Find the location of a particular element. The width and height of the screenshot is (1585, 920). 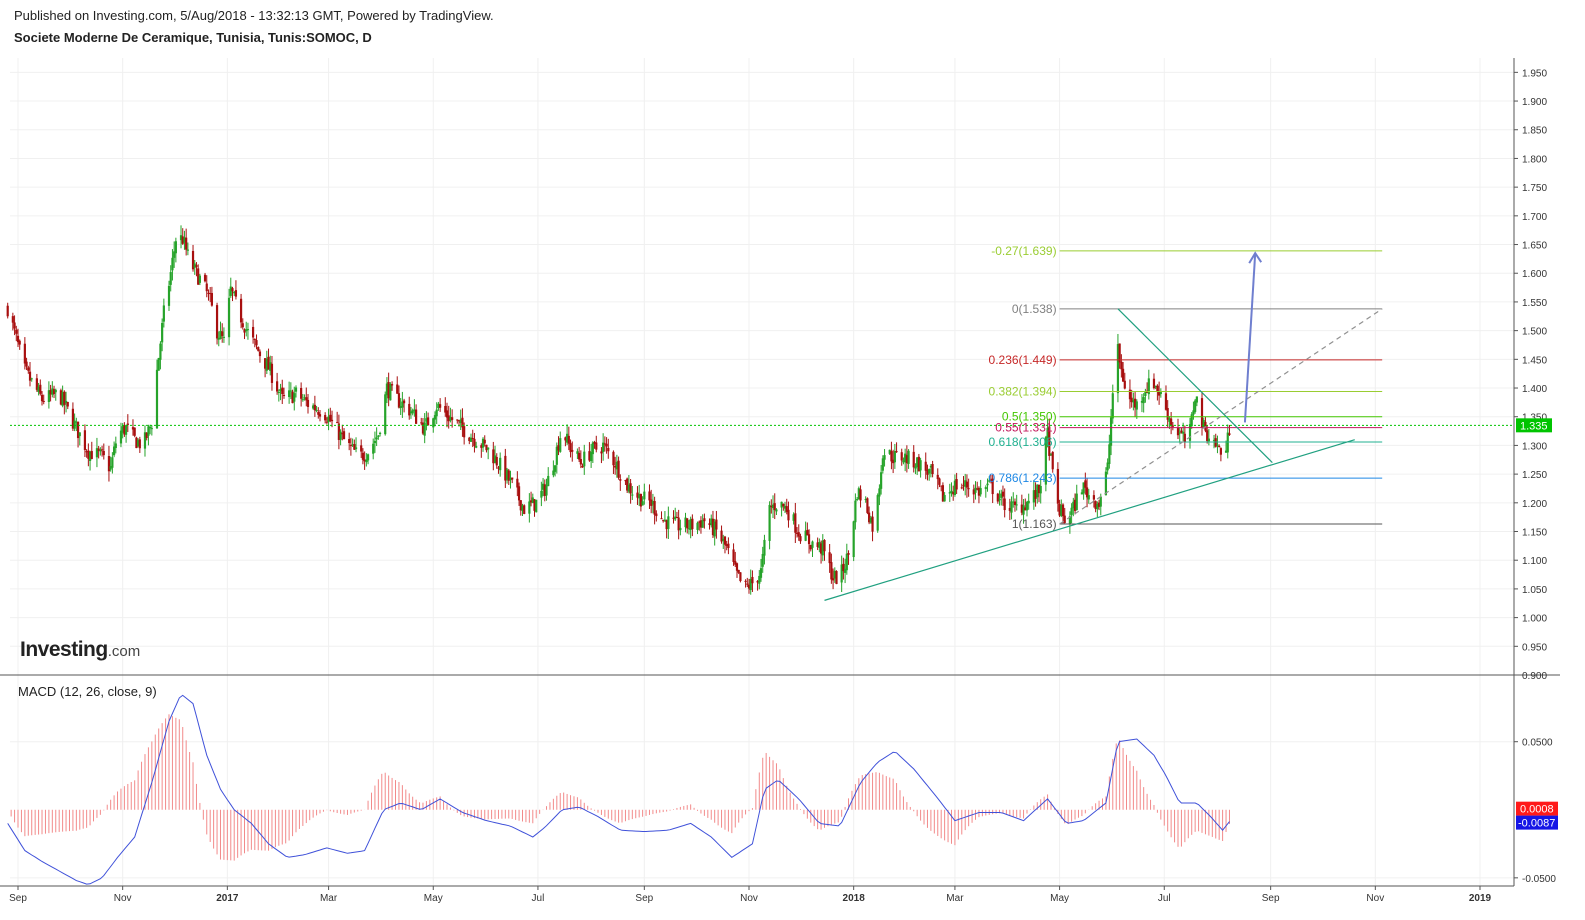

price-tick-label: 1.750 is located at coordinates (1534, 188).